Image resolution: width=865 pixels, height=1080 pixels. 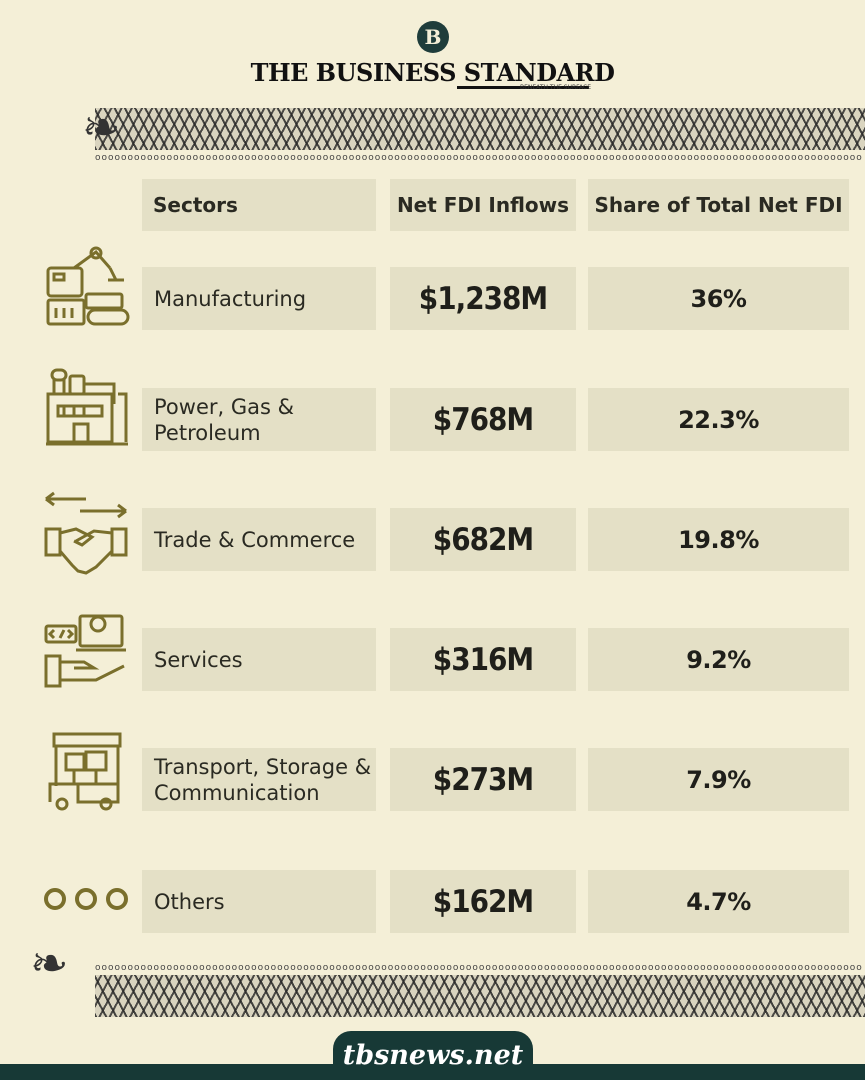 What do you see at coordinates (480, 996) in the screenshot?
I see `ornate-border-bottom` at bounding box center [480, 996].